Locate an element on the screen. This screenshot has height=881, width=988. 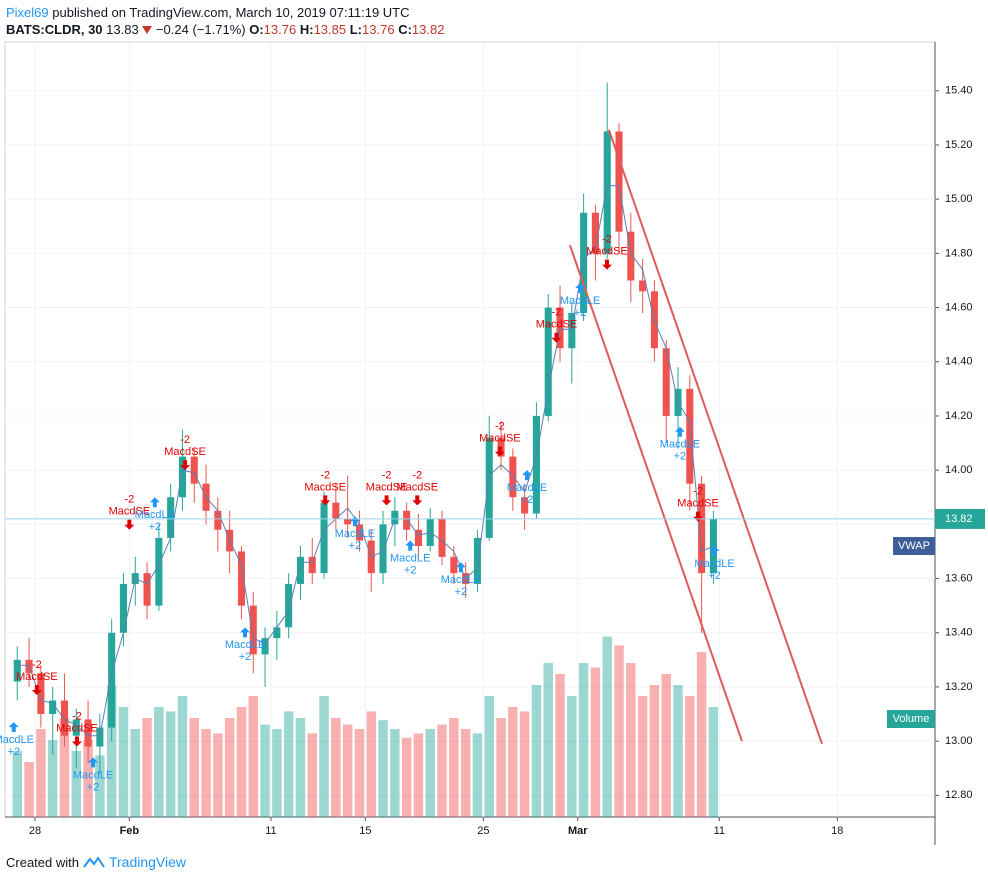
symbol: BATS:CLDR, 30 is located at coordinates (54, 29).